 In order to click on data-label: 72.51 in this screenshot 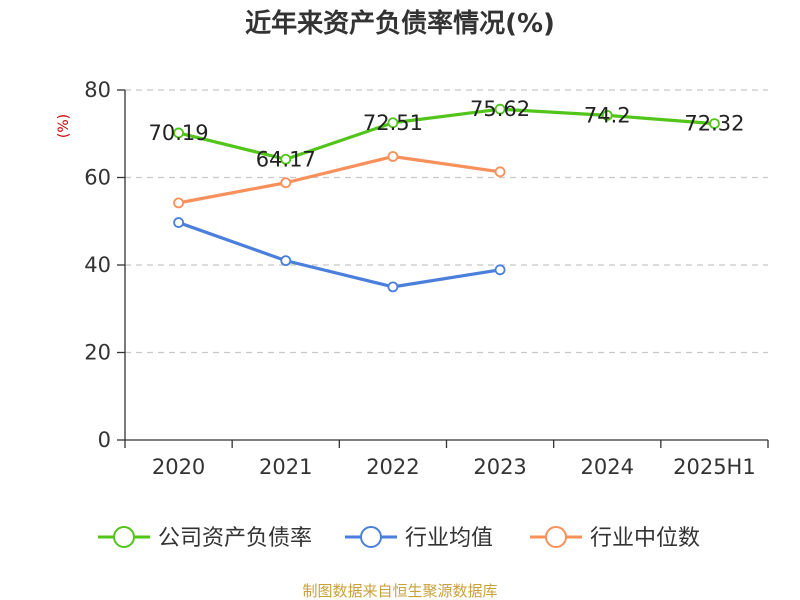, I will do `click(393, 123)`.